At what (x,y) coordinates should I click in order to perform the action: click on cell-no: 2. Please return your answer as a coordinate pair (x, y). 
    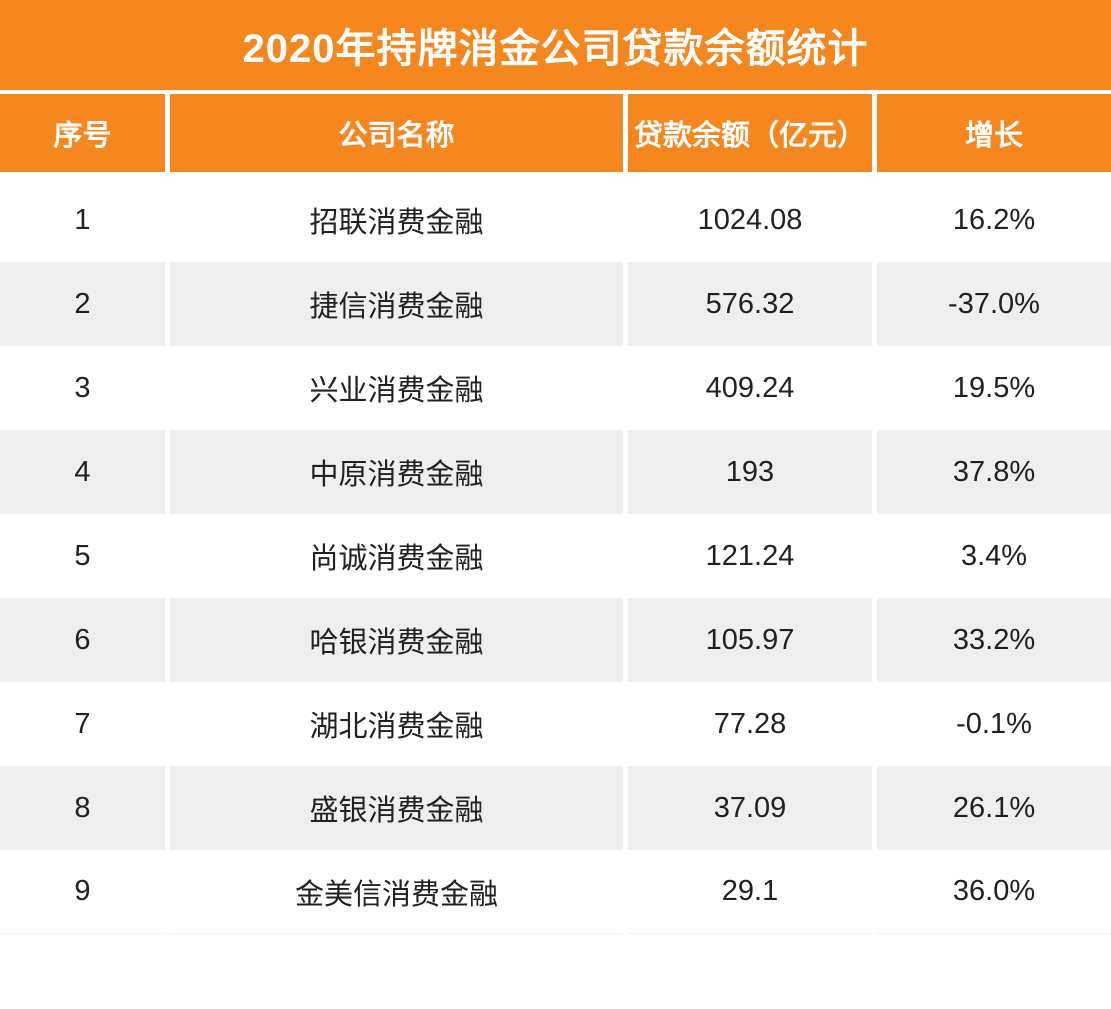
    Looking at the image, I should click on (82, 304).